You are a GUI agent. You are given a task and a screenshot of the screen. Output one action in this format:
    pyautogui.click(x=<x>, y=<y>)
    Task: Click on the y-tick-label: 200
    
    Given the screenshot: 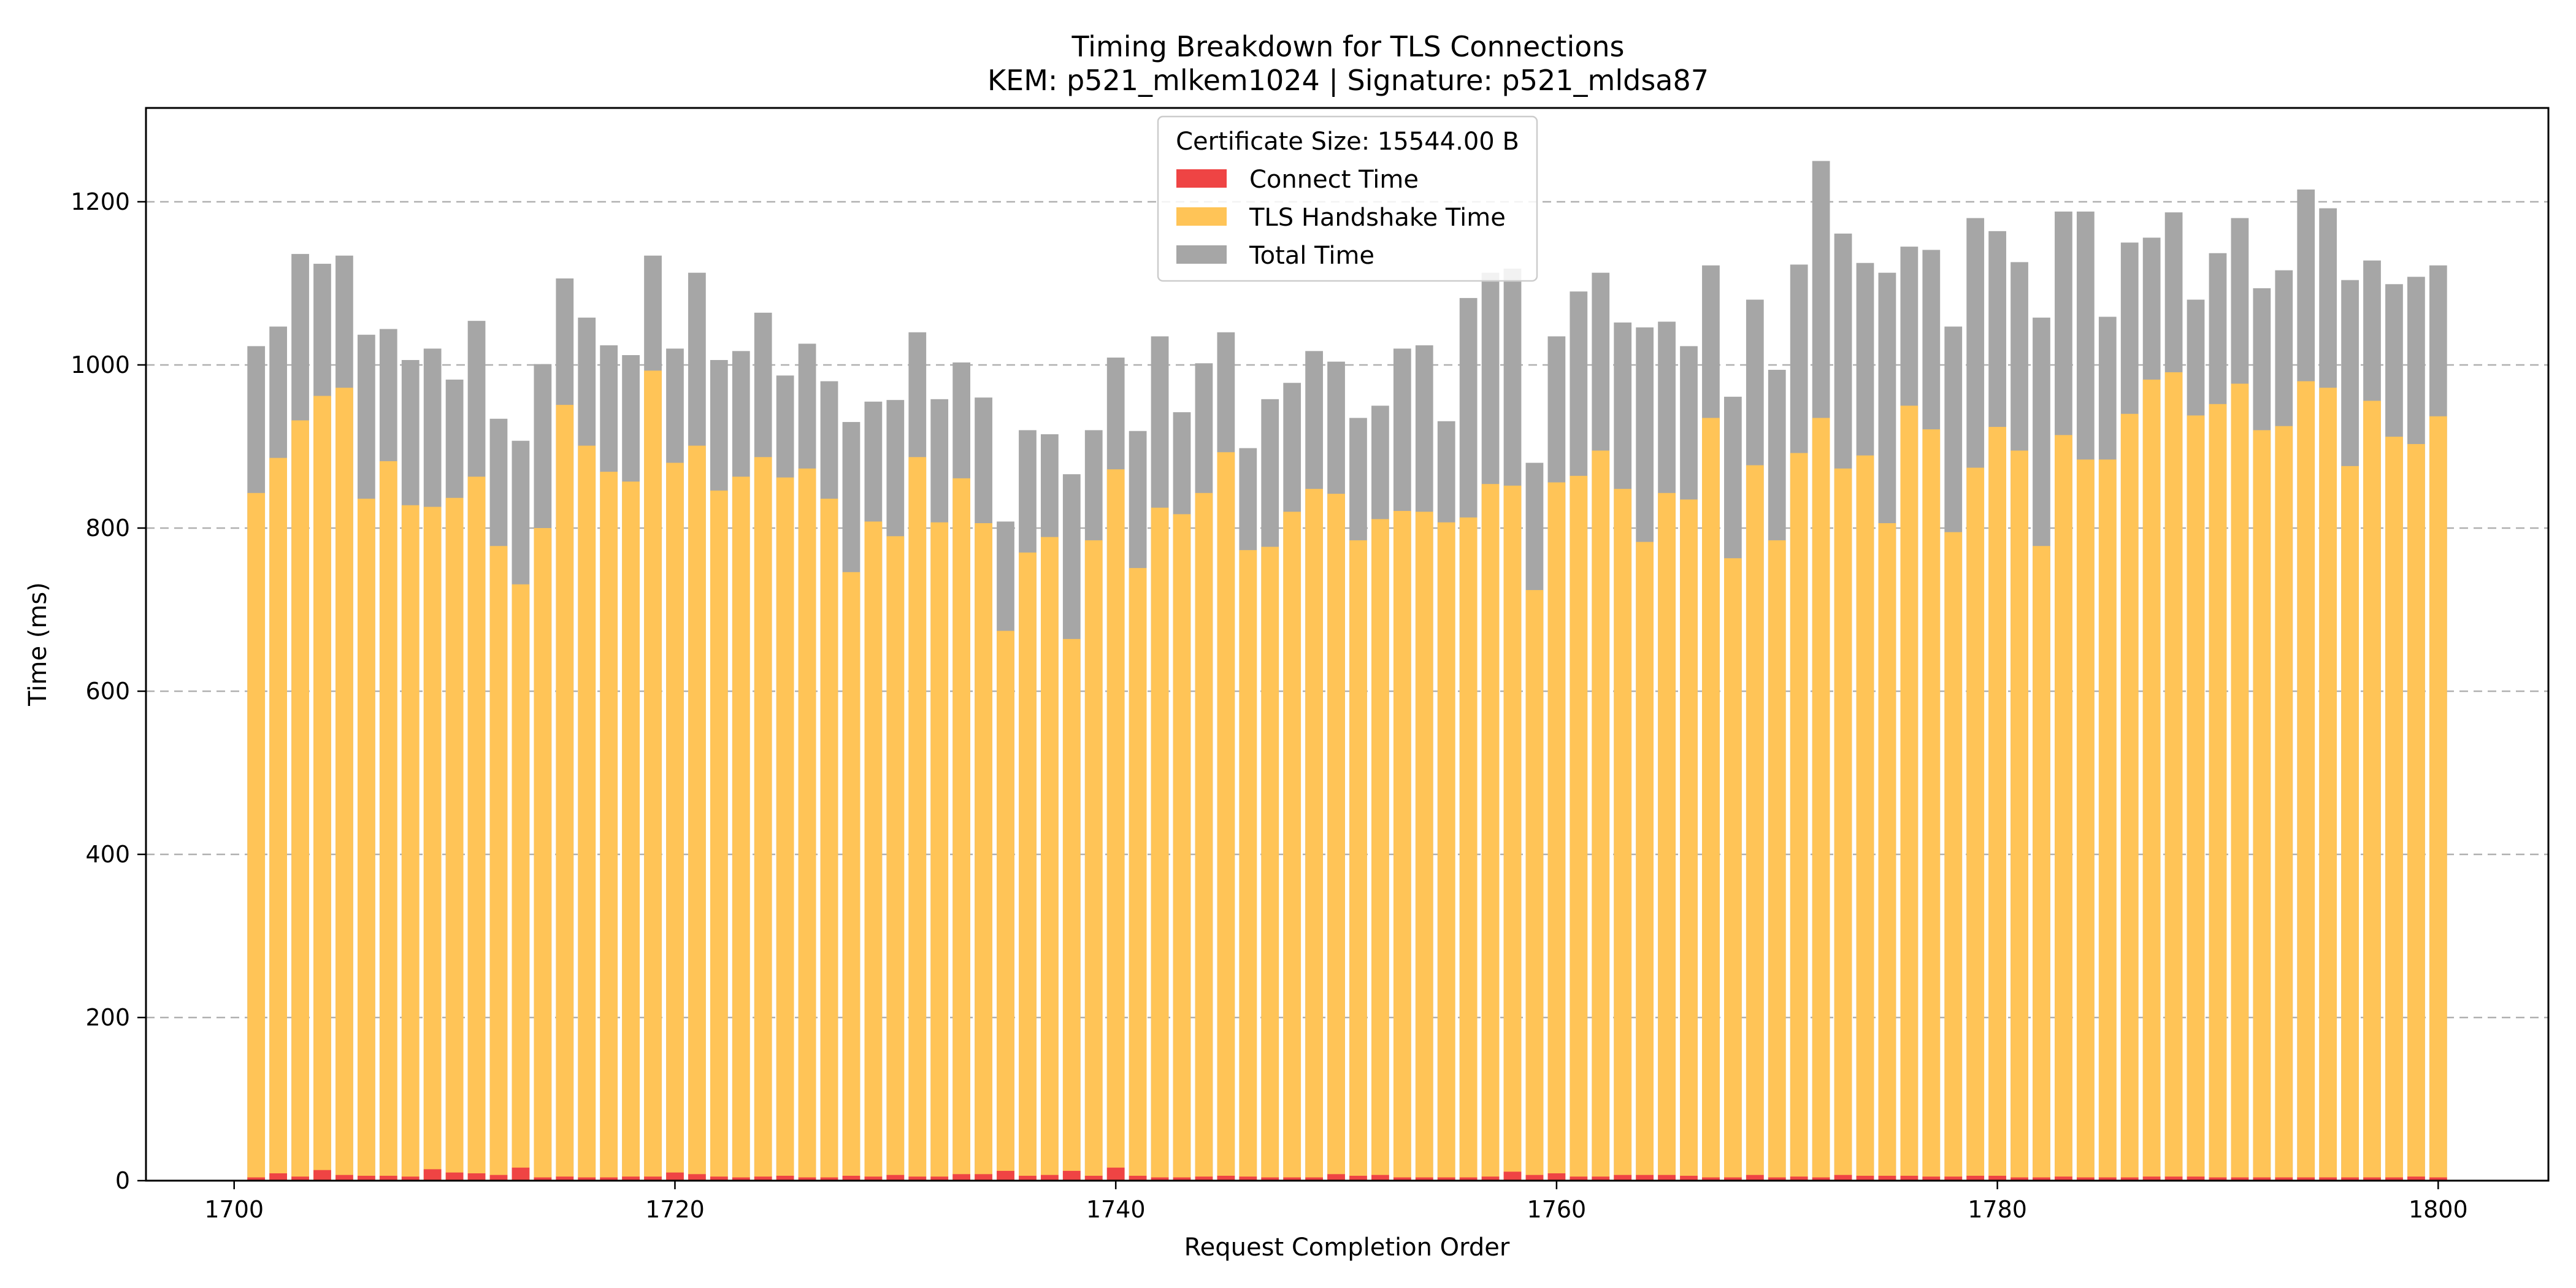 What is the action you would take?
    pyautogui.click(x=107, y=1017)
    